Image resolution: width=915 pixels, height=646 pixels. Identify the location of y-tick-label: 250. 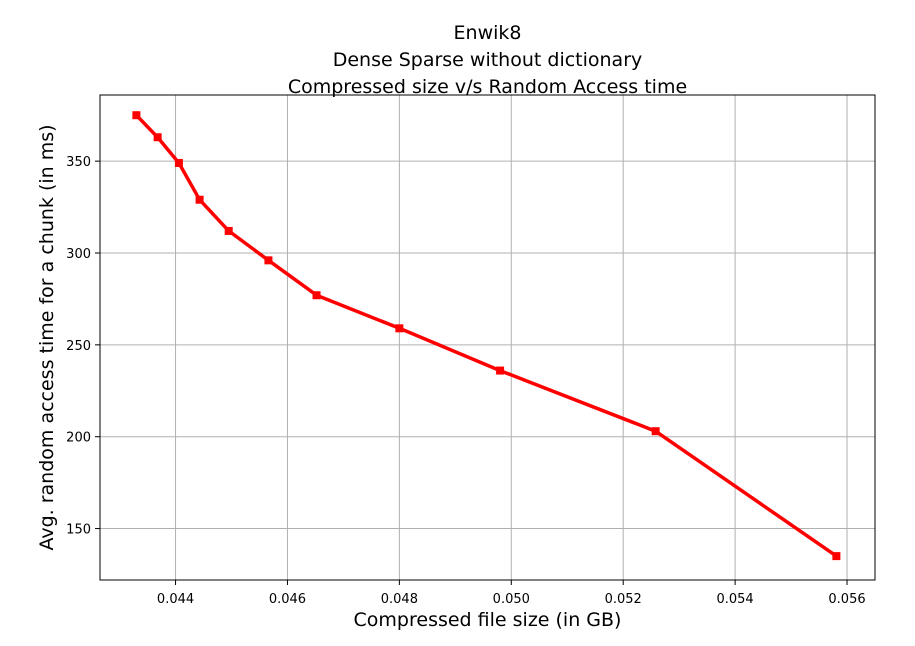
(78, 346).